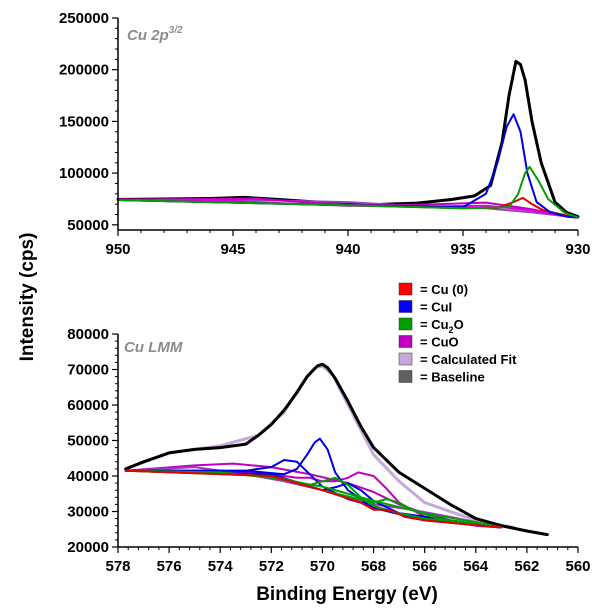 The image size is (592, 608). I want to click on cu-lmm-y-tick-label: 20000, so click(88, 547).